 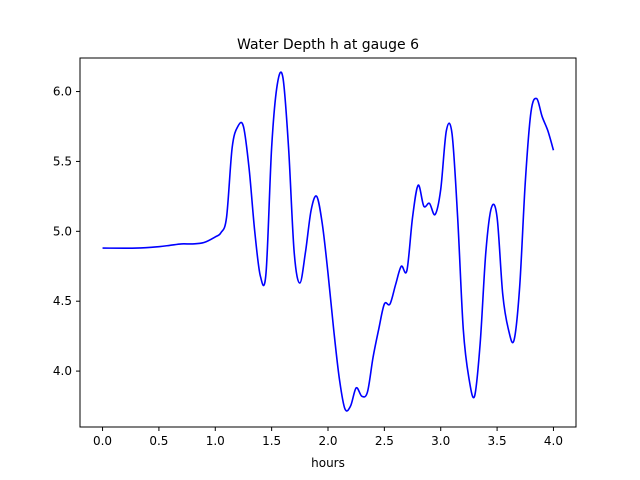 What do you see at coordinates (62, 301) in the screenshot?
I see `y-tick-label: 4.5` at bounding box center [62, 301].